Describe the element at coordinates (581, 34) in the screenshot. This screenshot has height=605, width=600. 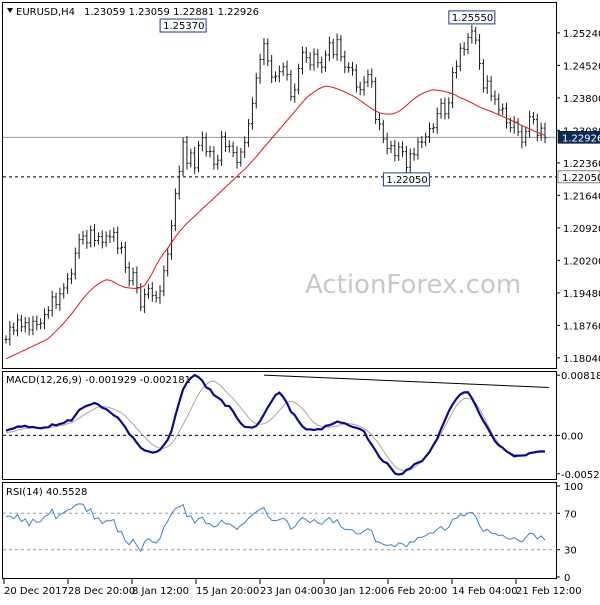
I see `price-tick-label: 1.25240` at that location.